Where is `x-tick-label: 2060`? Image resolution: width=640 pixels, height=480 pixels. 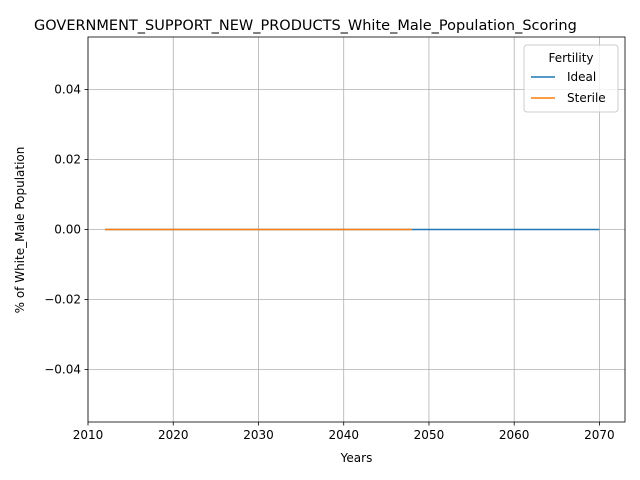
x-tick-label: 2060 is located at coordinates (514, 435).